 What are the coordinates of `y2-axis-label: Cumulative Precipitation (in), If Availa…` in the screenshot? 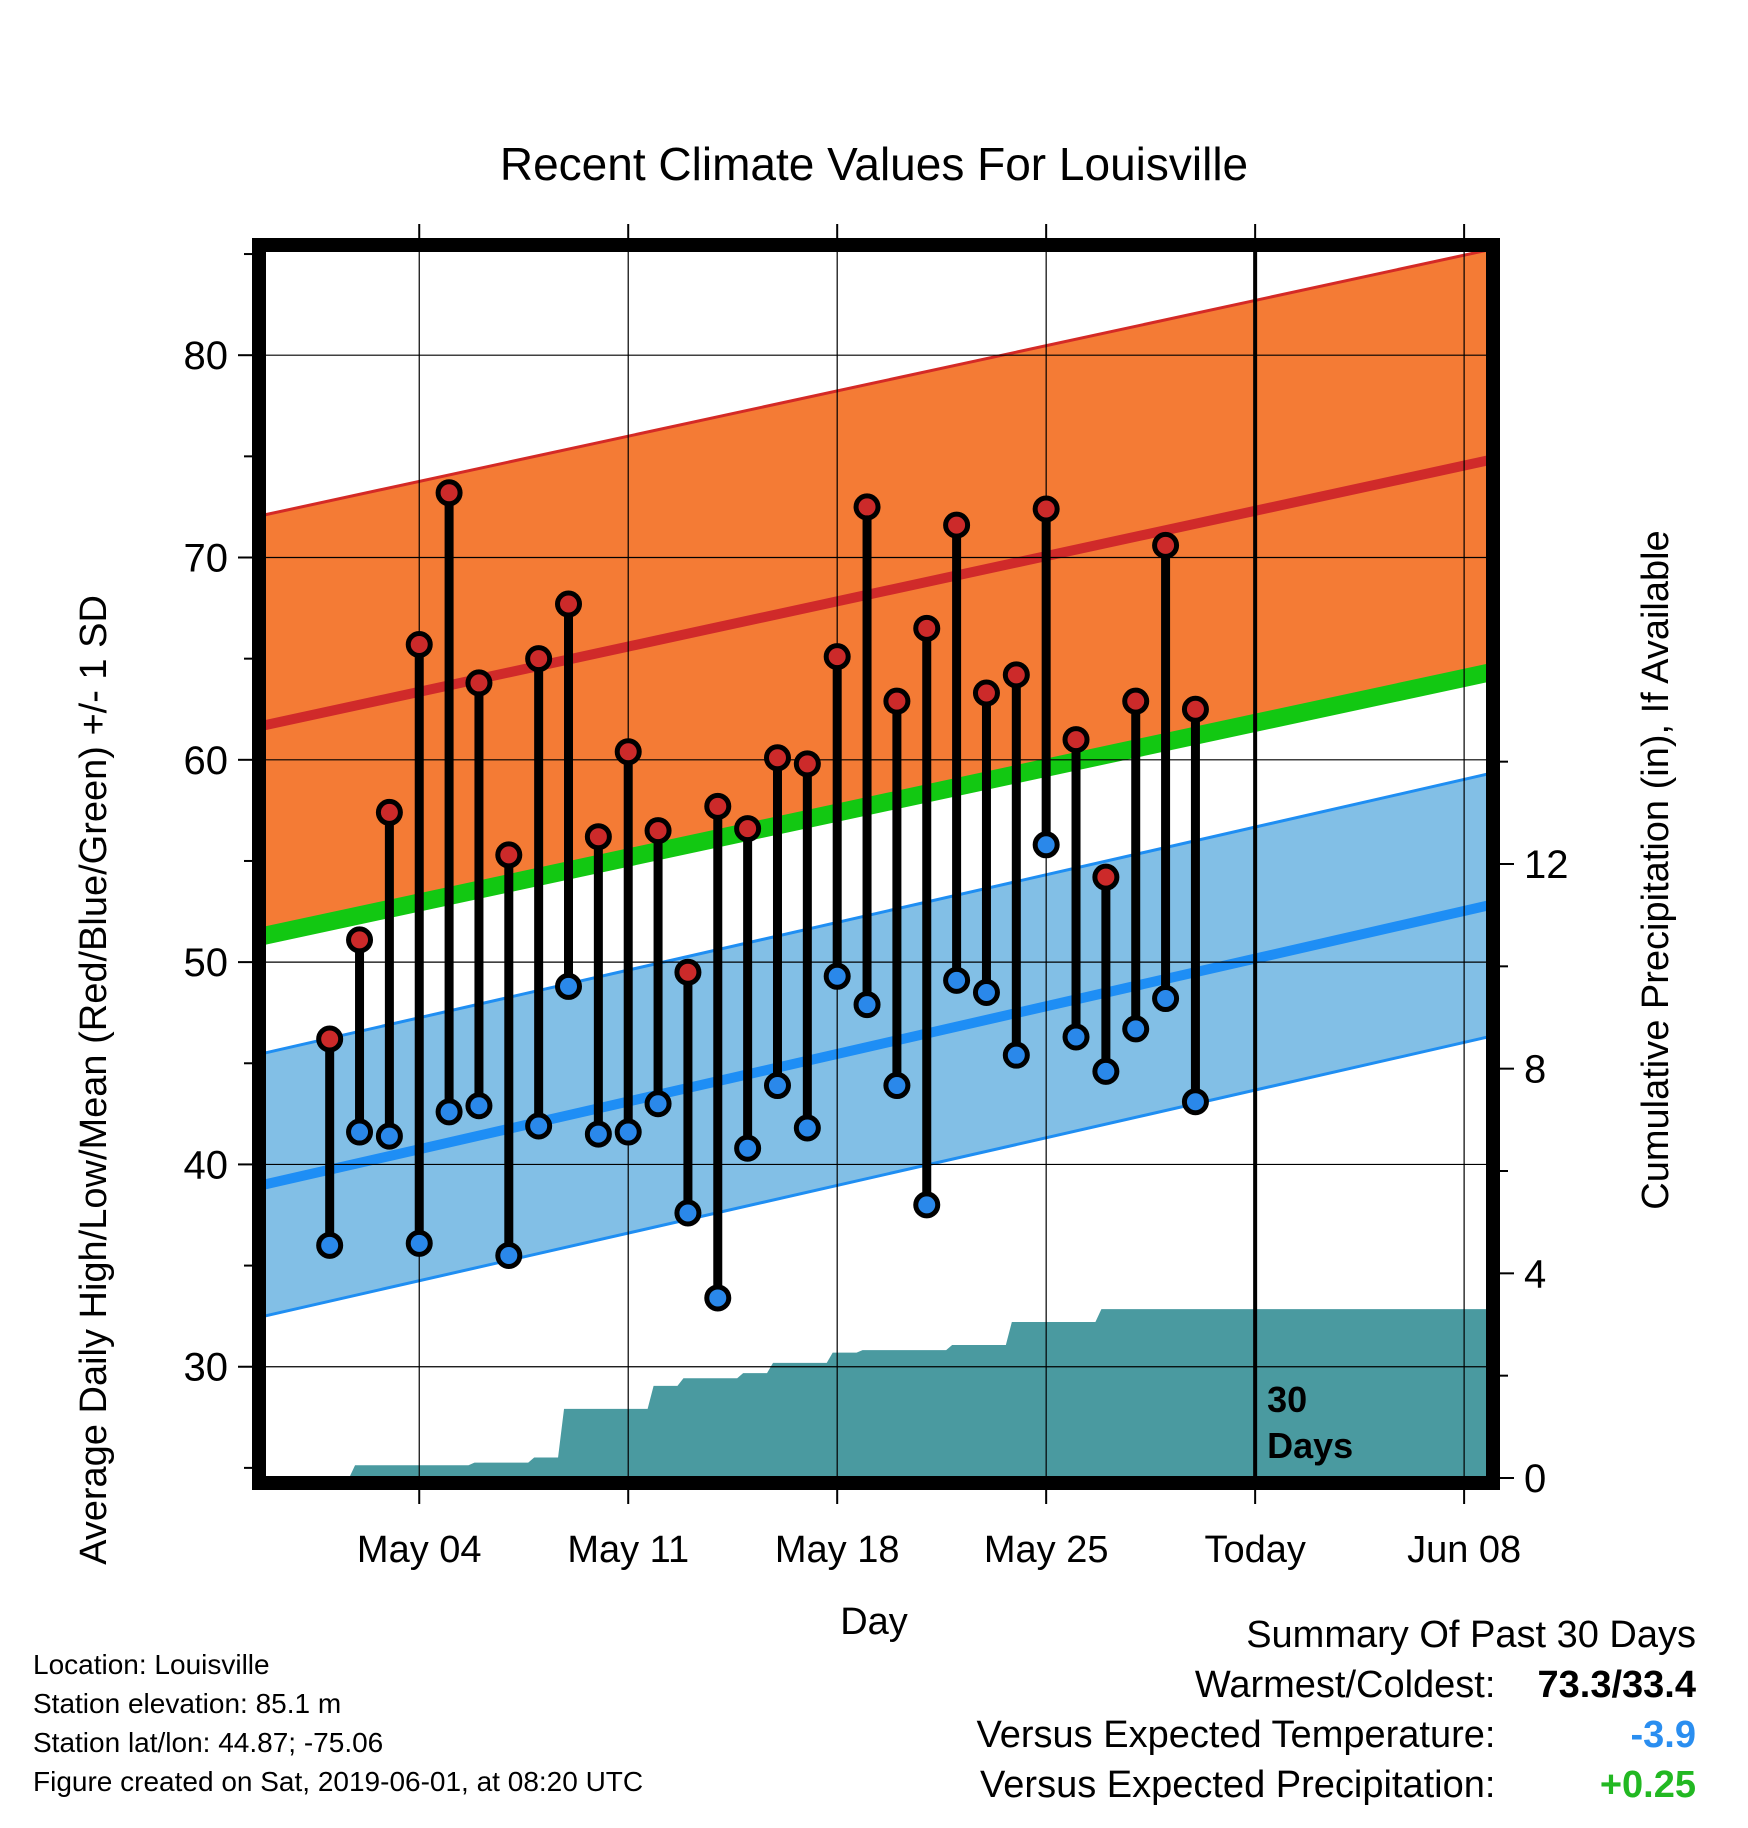 It's located at (1656, 869).